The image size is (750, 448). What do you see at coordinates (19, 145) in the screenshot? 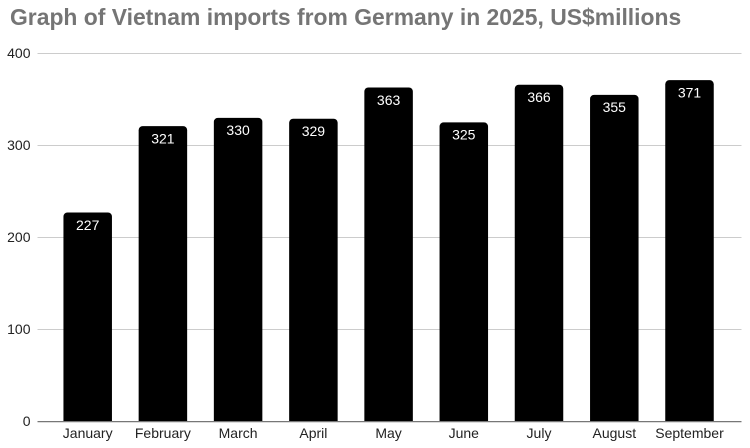
I see `svg-text: 300` at bounding box center [19, 145].